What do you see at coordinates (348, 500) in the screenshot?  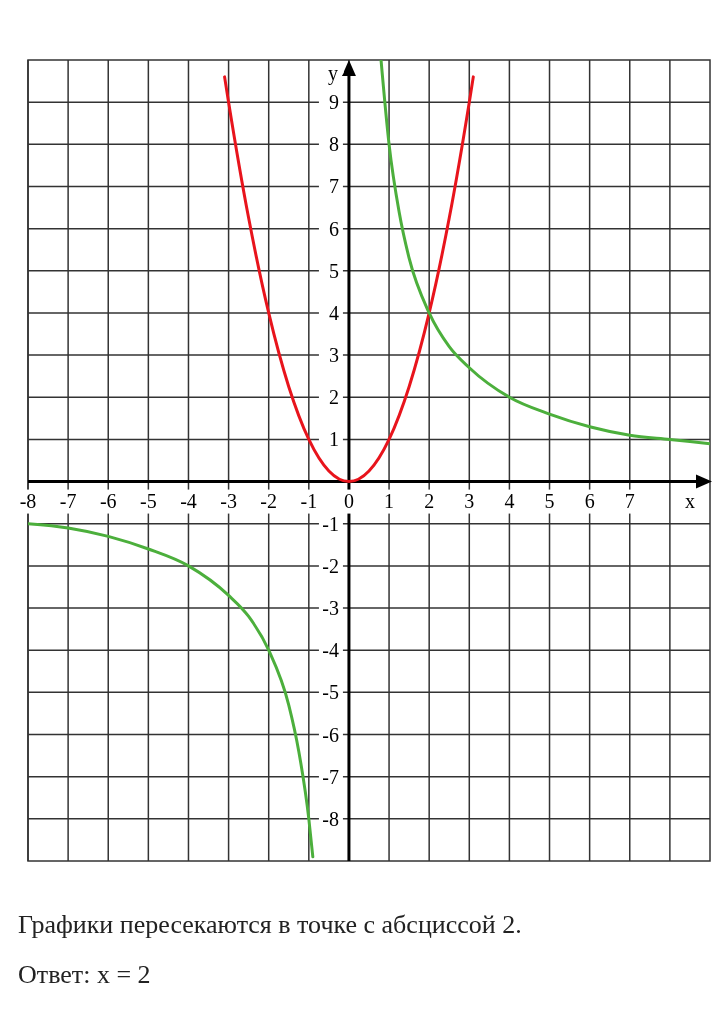 I see `x-tick-label: 0` at bounding box center [348, 500].